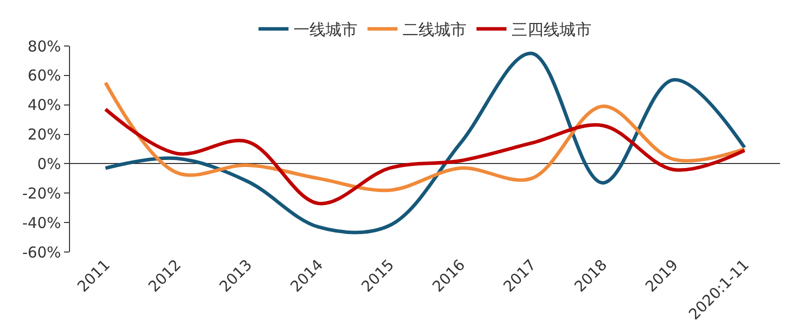  Describe the element at coordinates (44, 75) in the screenshot. I see `y-tick-label: 60%` at that location.